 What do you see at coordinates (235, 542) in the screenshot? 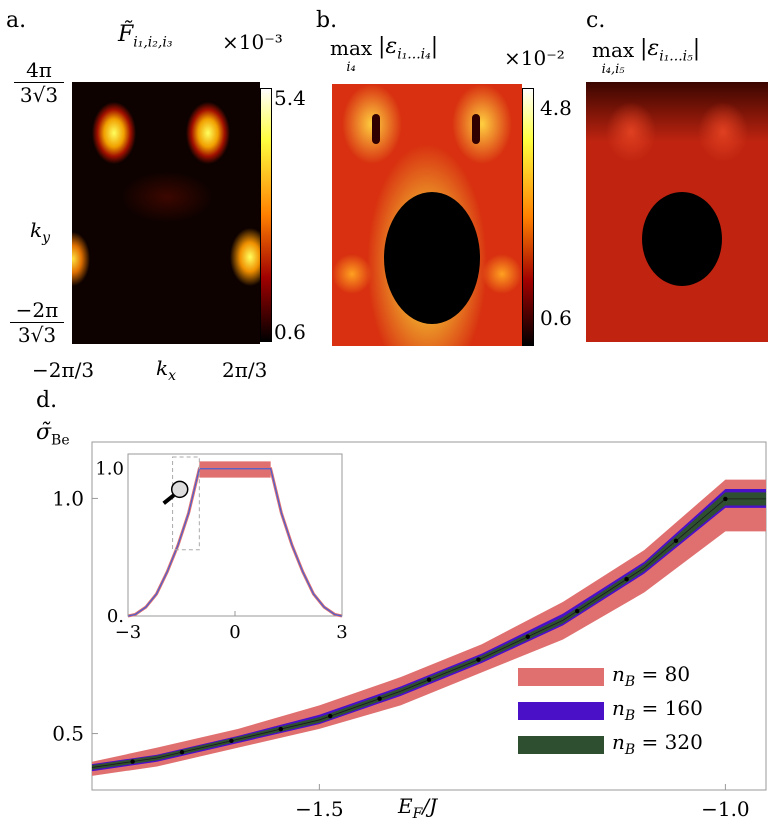
I see `inset-curve` at bounding box center [235, 542].